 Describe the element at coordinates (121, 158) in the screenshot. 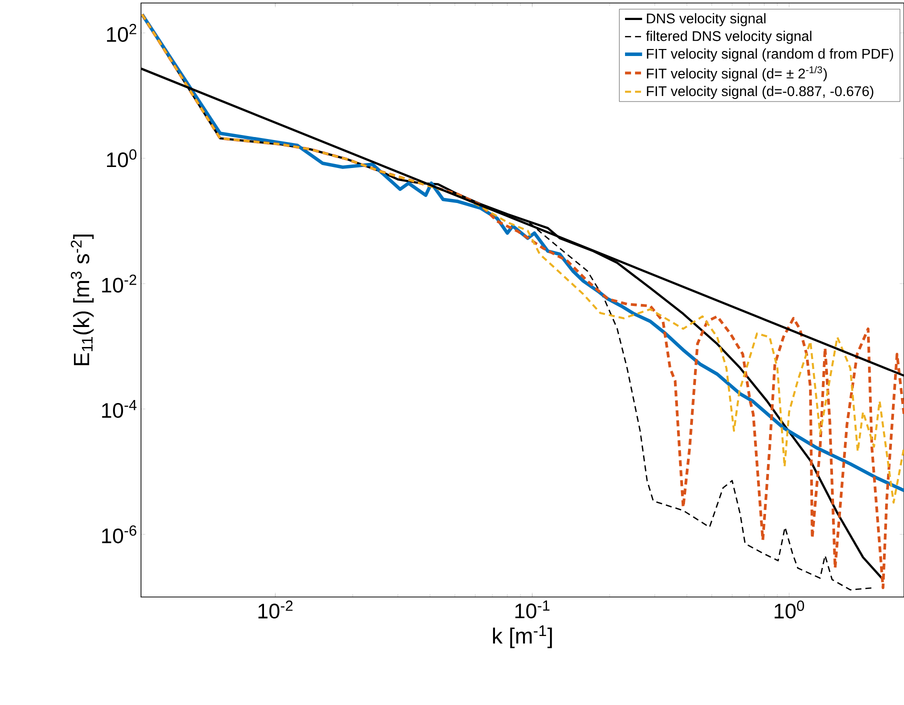

I see `y-tick-label: 10$^{0}$` at that location.